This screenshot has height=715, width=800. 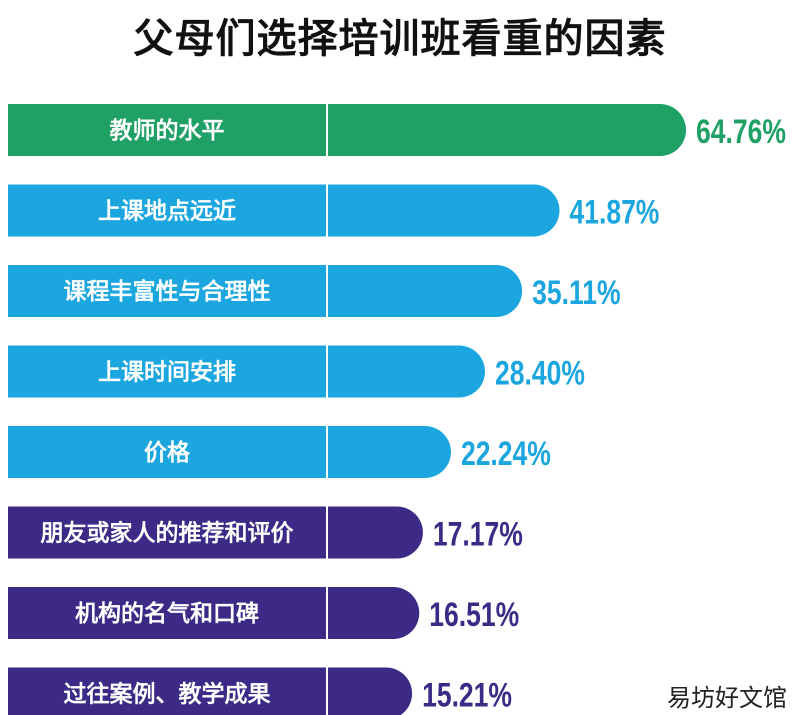 I want to click on value-label: 15.21%, so click(x=467, y=695).